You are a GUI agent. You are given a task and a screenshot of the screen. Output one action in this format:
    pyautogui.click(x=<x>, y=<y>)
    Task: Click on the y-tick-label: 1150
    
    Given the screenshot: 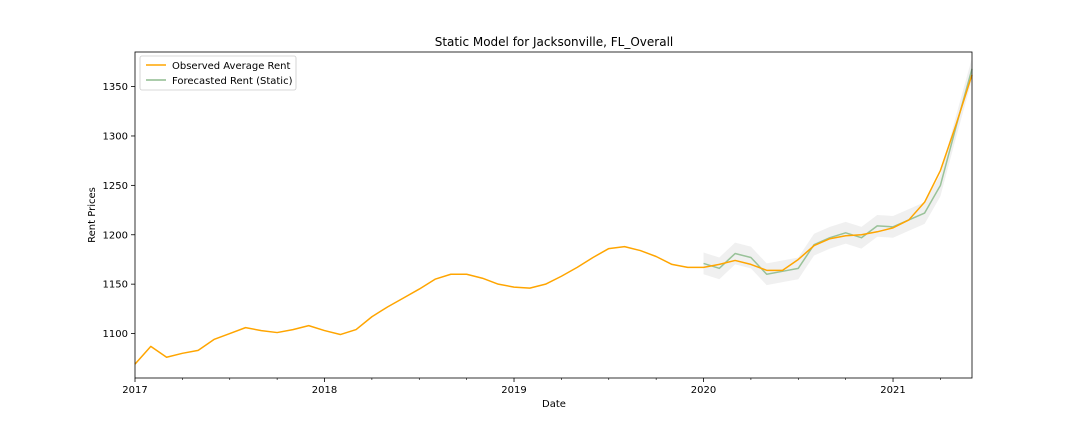 What is the action you would take?
    pyautogui.click(x=115, y=285)
    